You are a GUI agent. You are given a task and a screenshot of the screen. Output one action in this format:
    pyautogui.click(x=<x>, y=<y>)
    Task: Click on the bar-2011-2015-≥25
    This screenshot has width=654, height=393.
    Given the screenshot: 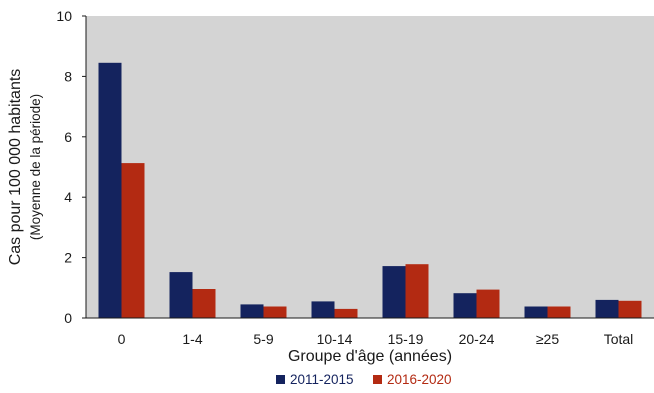 What is the action you would take?
    pyautogui.click(x=536, y=312)
    